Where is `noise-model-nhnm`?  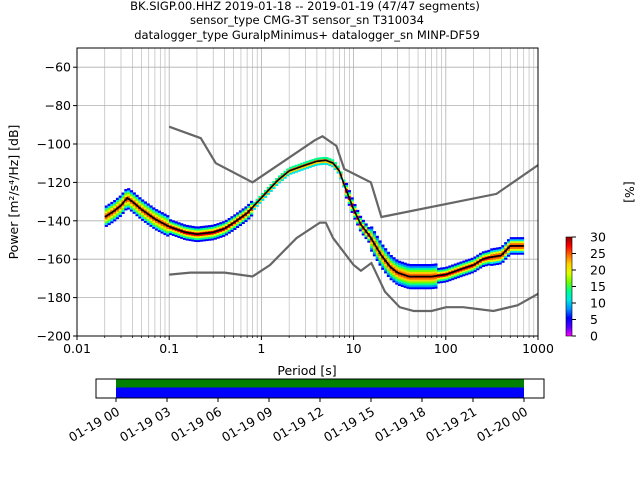 noise-model-nhnm is located at coordinates (353, 172).